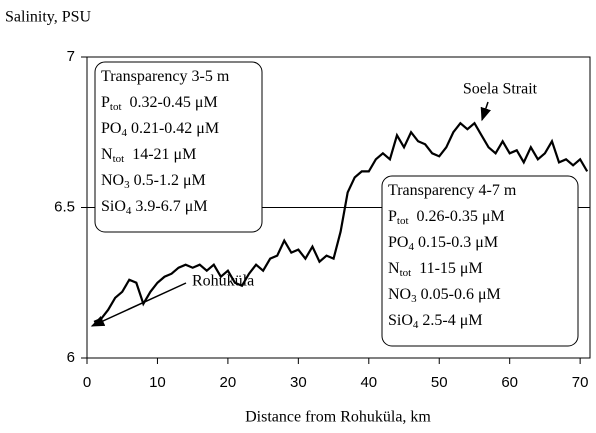  I want to click on info-text: 0.15-0.3 μM, so click(456, 242).